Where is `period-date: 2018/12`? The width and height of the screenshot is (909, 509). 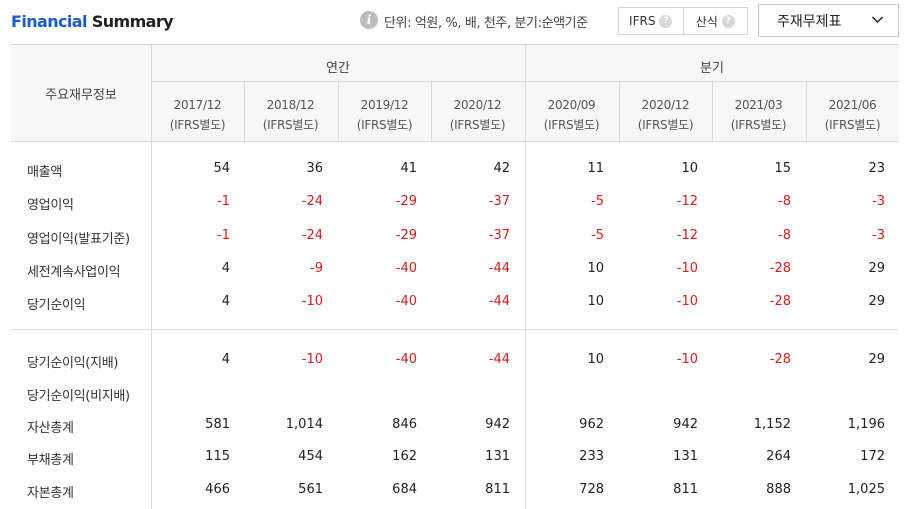 period-date: 2018/12 is located at coordinates (290, 105).